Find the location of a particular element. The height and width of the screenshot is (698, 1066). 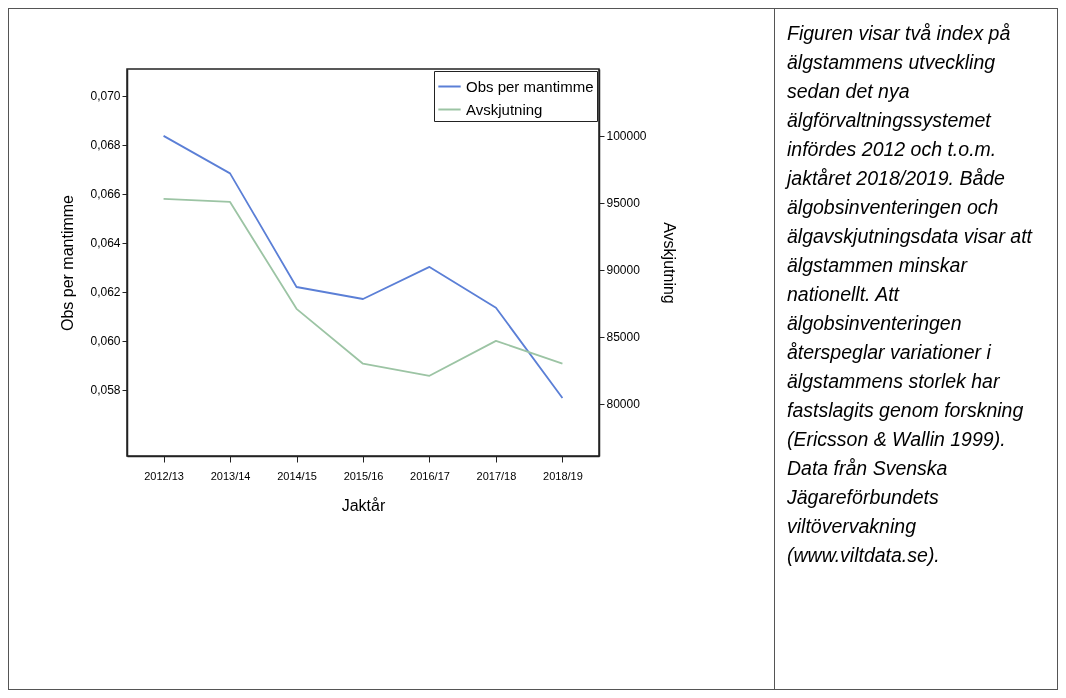

x-tick-label: 2012/13 is located at coordinates (164, 475).